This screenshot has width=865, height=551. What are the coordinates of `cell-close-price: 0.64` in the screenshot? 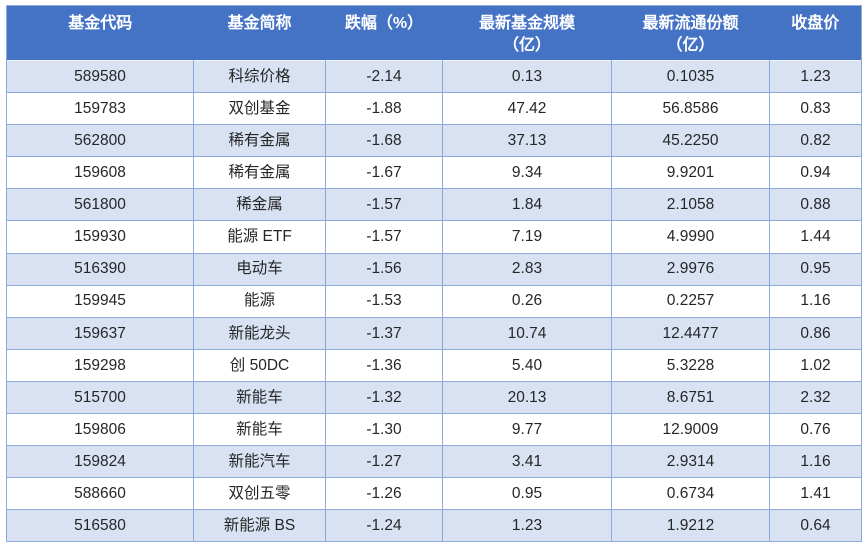 It's located at (815, 526).